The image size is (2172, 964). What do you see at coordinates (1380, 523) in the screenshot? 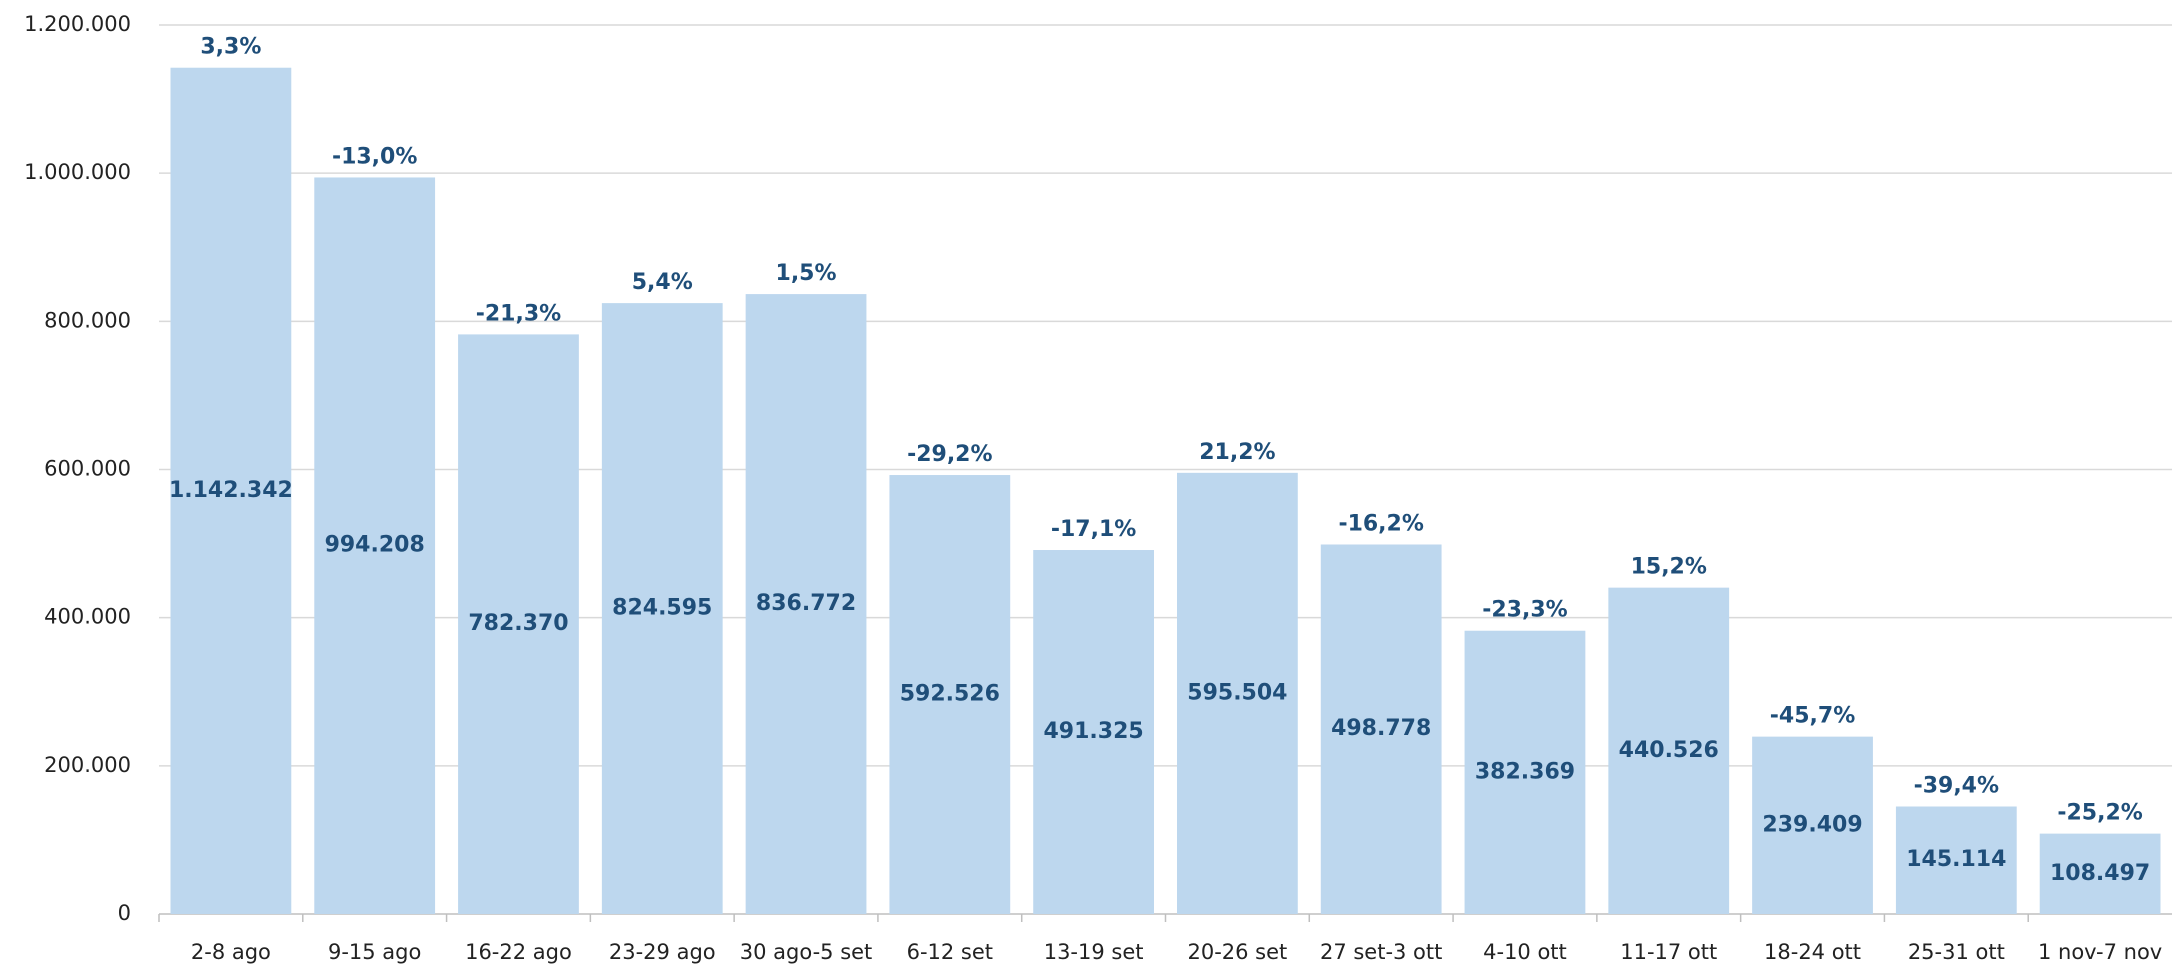
I see `change-label: -16,2%` at bounding box center [1380, 523].